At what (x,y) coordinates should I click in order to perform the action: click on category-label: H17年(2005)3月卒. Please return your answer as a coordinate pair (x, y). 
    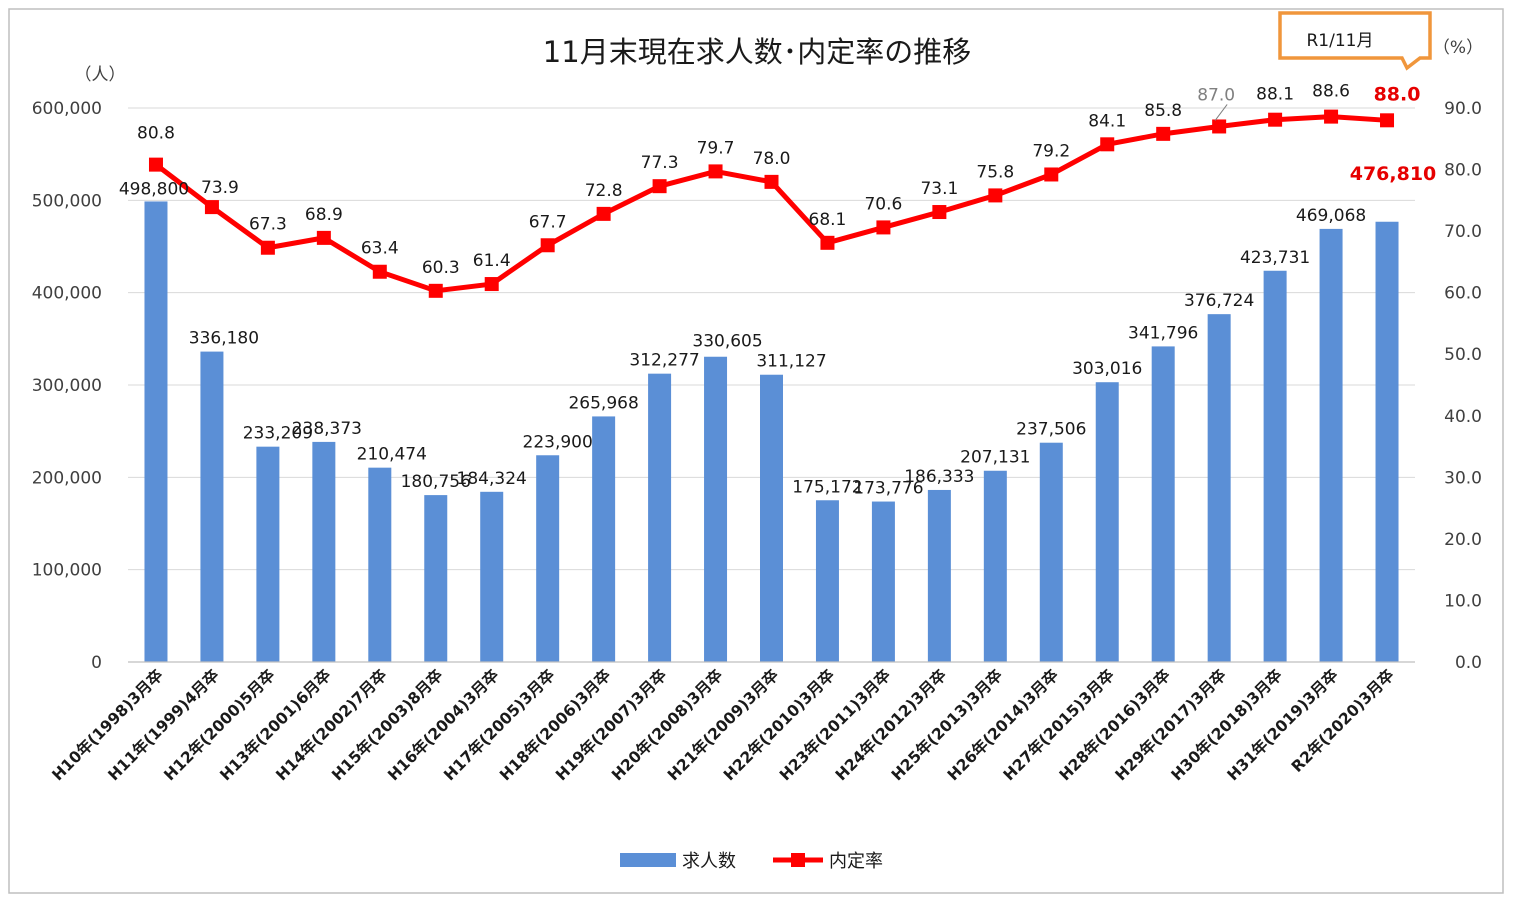
    Looking at the image, I should click on (499, 724).